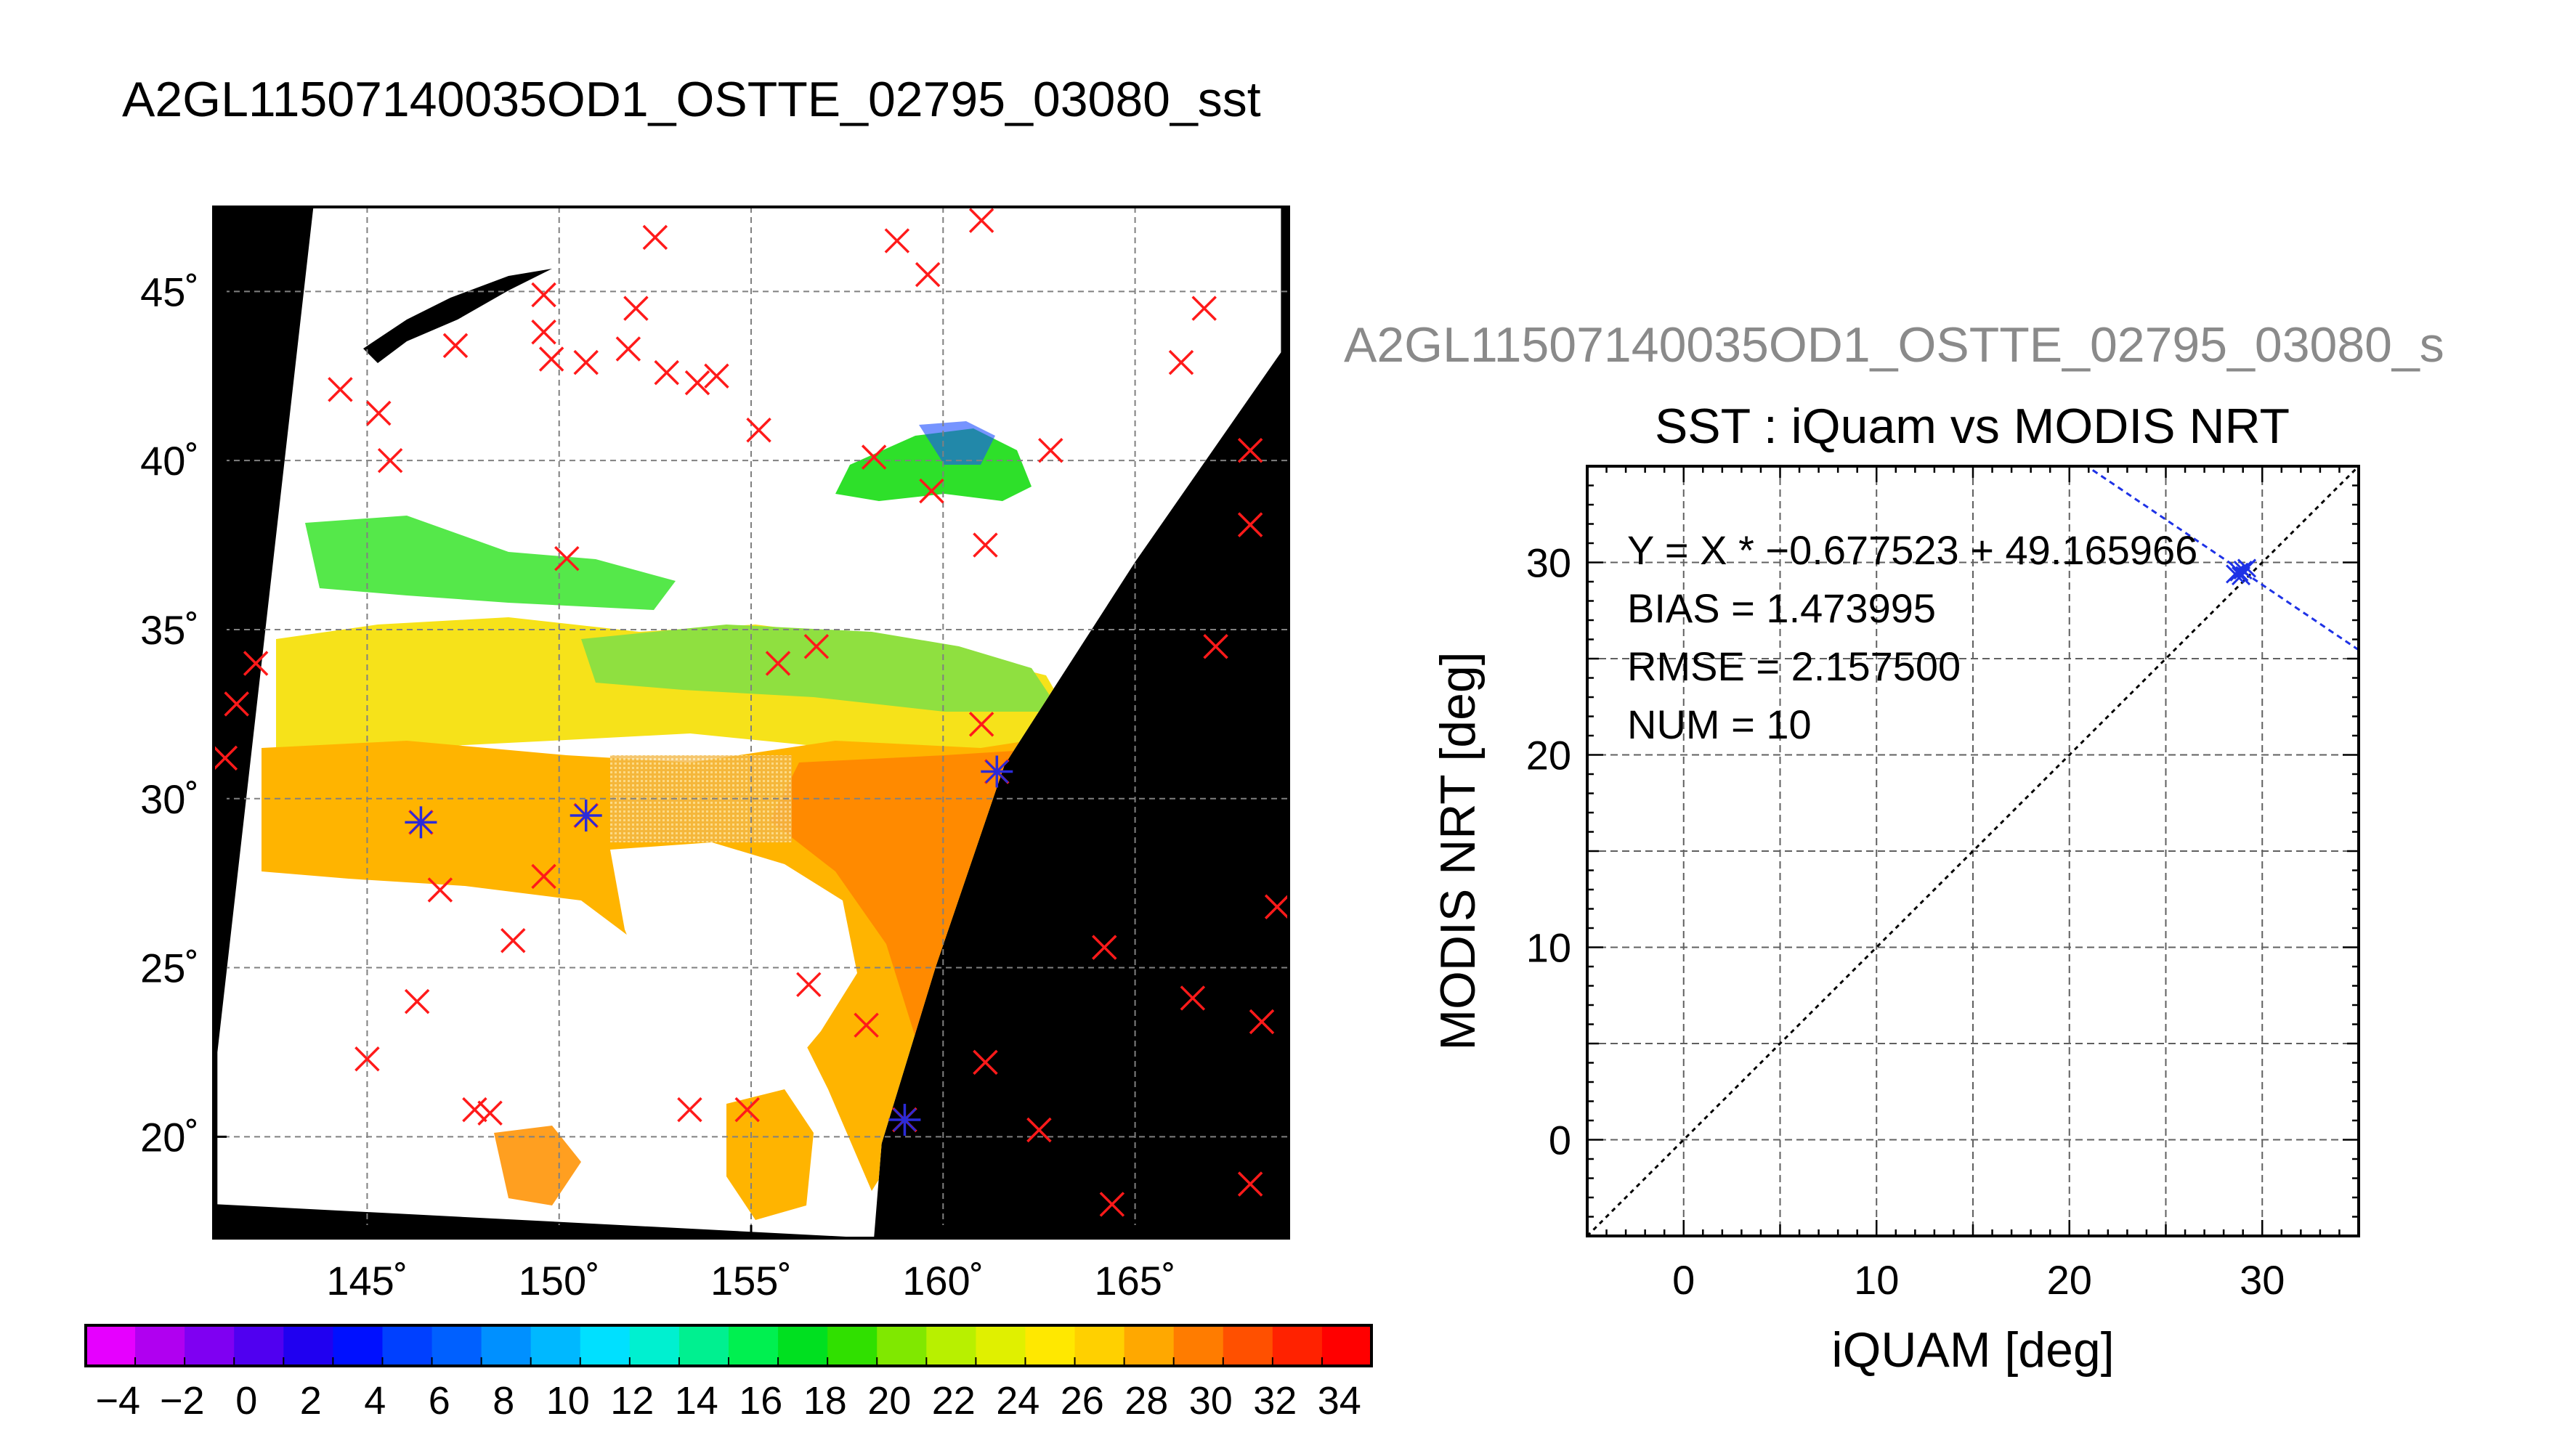  Describe the element at coordinates (170, 291) in the screenshot. I see `map-y-tick-label: 45˚` at that location.